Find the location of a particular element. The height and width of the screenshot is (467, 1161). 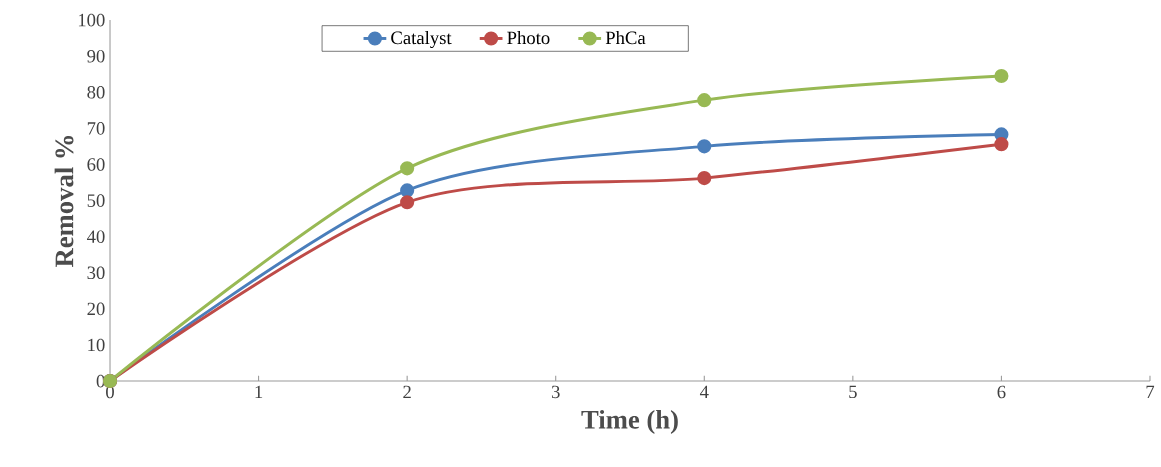

y-axis-title: Removal % is located at coordinates (64, 202).